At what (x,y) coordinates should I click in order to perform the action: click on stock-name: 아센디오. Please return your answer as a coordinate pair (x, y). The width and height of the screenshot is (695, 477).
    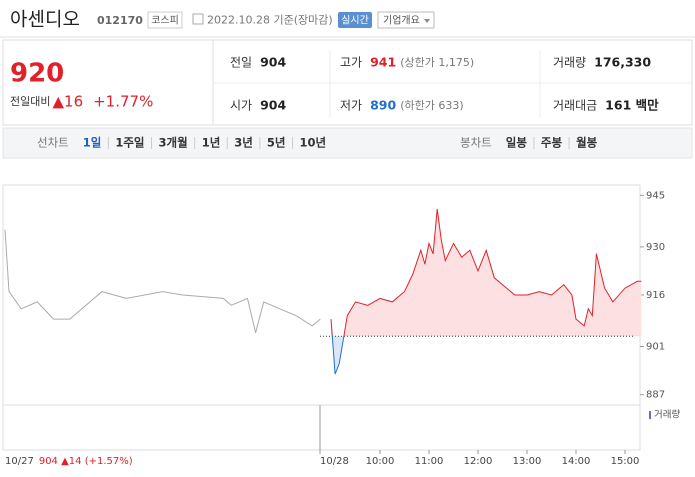
    Looking at the image, I should click on (45, 20).